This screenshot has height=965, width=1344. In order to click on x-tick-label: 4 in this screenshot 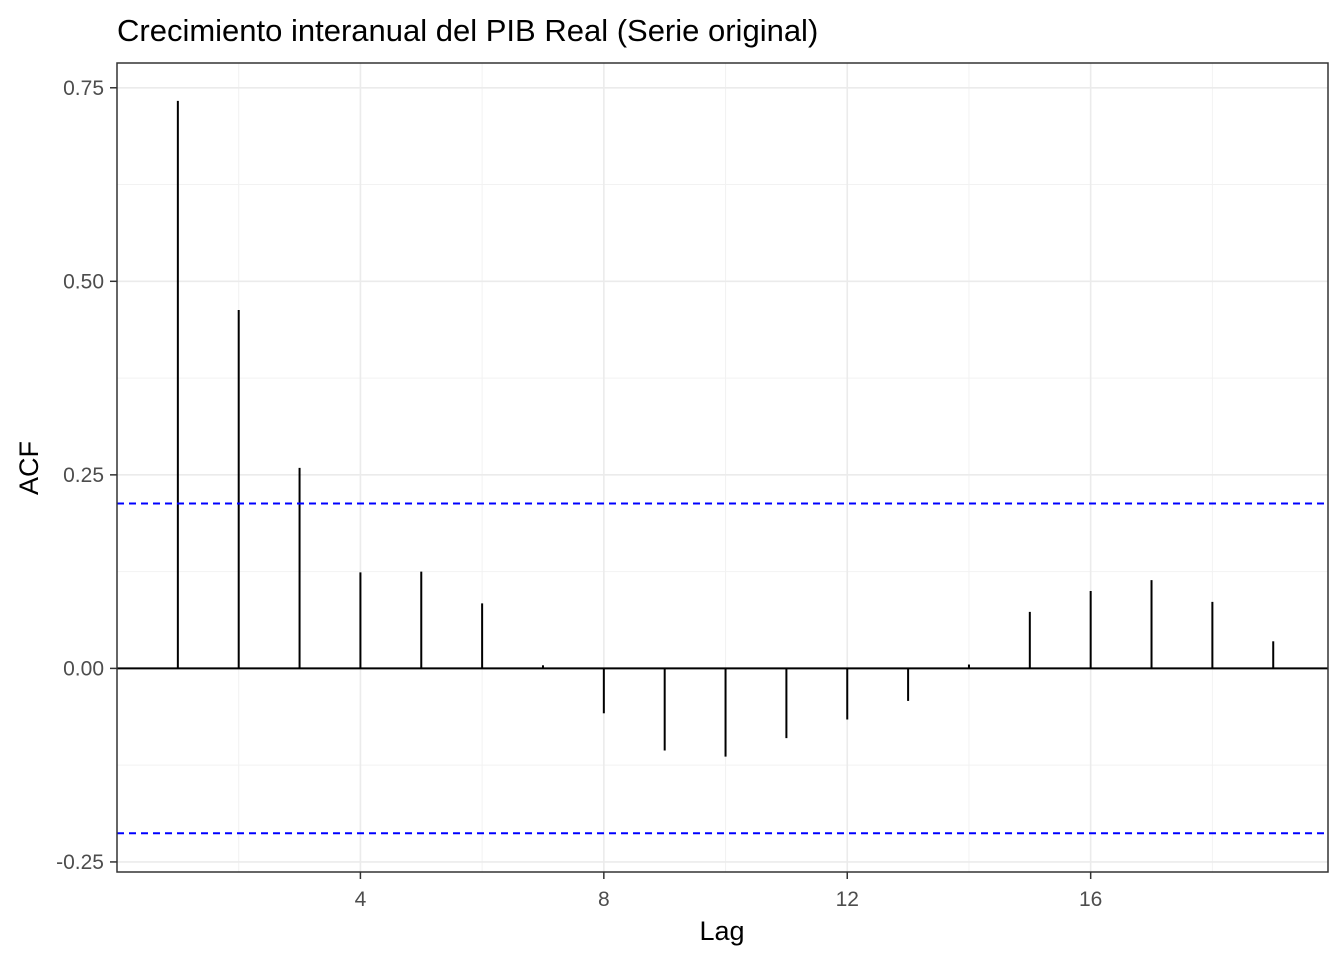, I will do `click(361, 899)`.